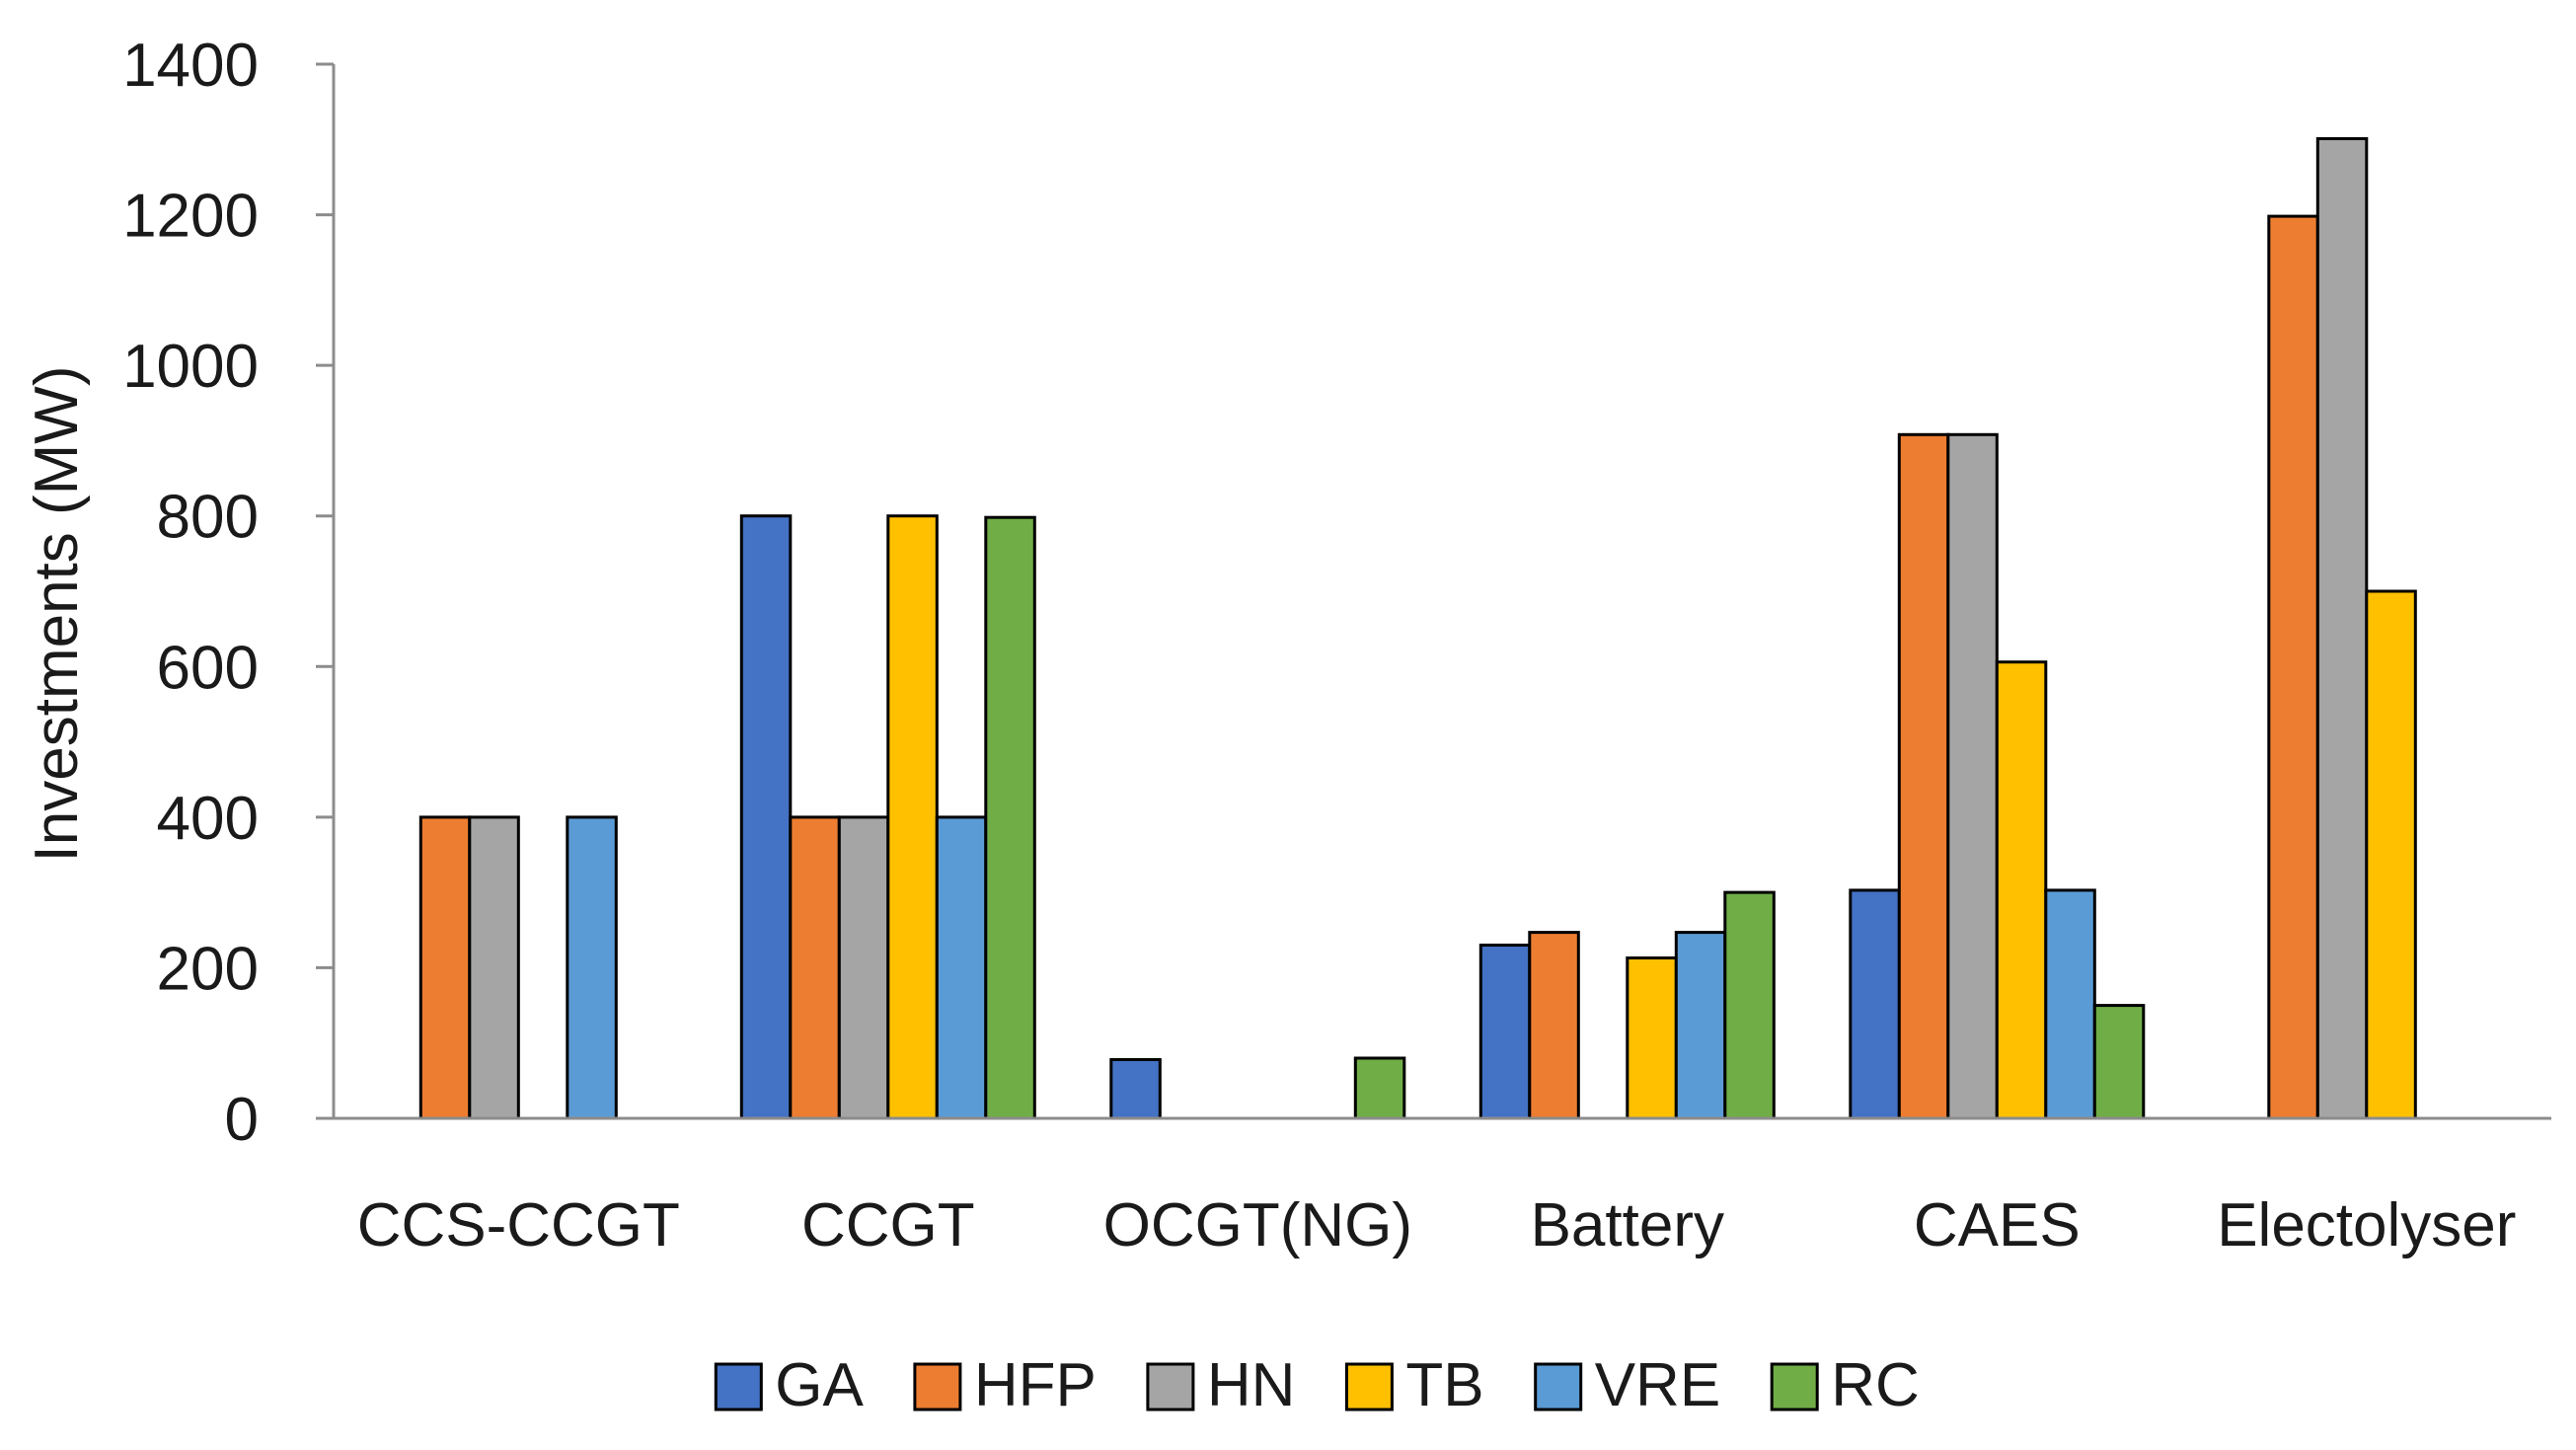  What do you see at coordinates (592, 967) in the screenshot?
I see `bar-vre-ccs-ccgt` at bounding box center [592, 967].